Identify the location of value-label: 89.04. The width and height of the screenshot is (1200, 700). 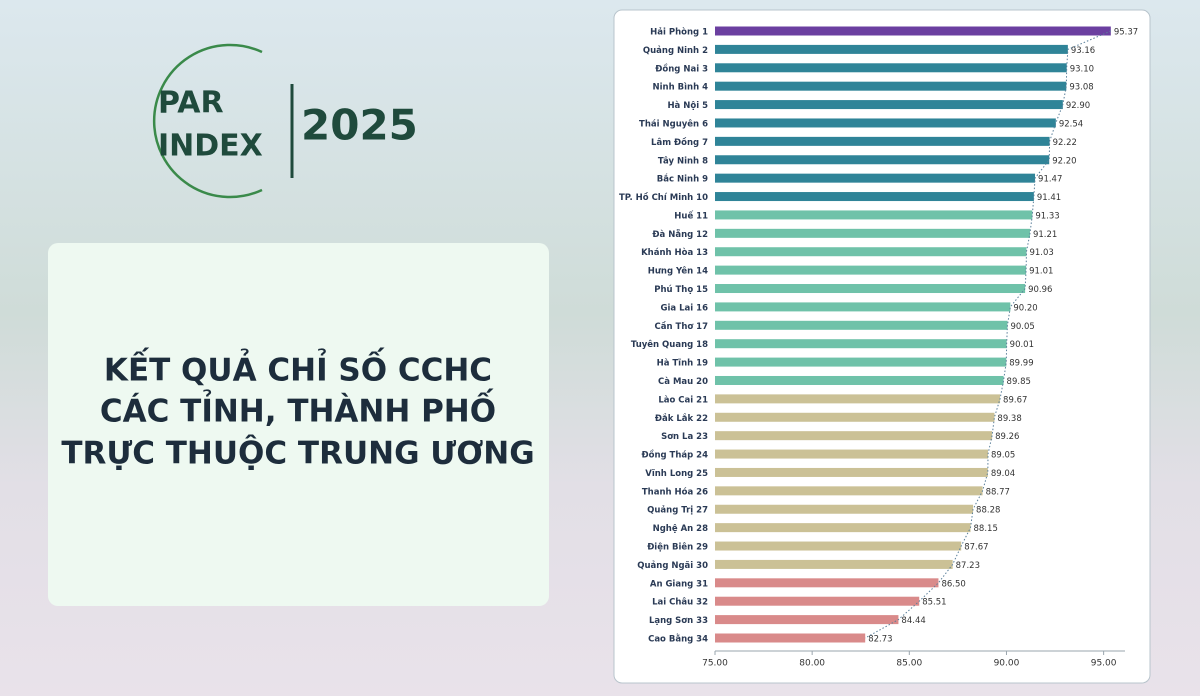
(1003, 474).